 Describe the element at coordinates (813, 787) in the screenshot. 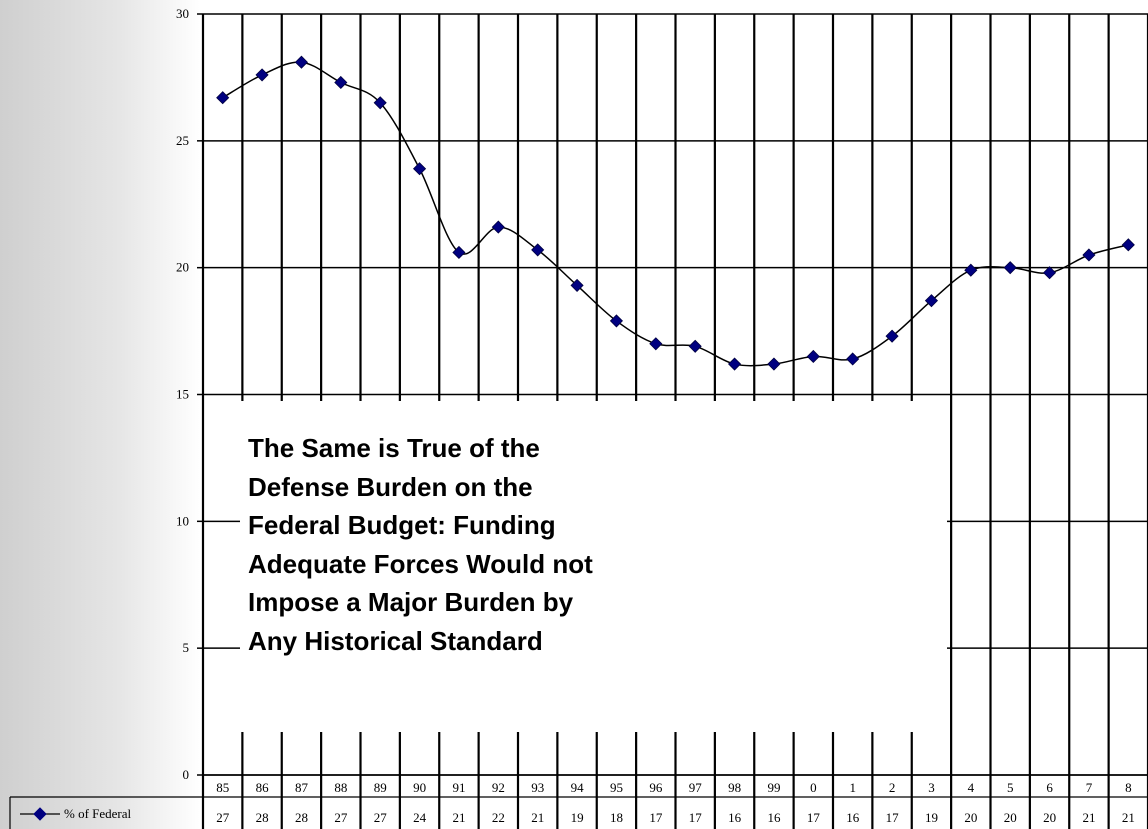

I see `x-tick-label: 0` at that location.